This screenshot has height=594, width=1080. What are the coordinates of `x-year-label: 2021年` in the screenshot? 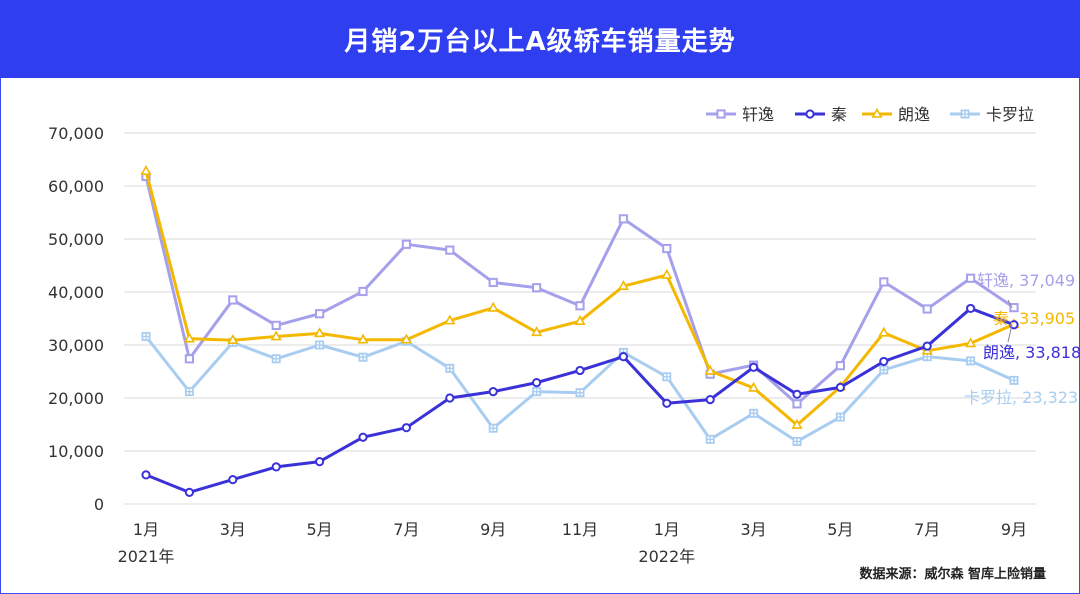 It's located at (146, 556).